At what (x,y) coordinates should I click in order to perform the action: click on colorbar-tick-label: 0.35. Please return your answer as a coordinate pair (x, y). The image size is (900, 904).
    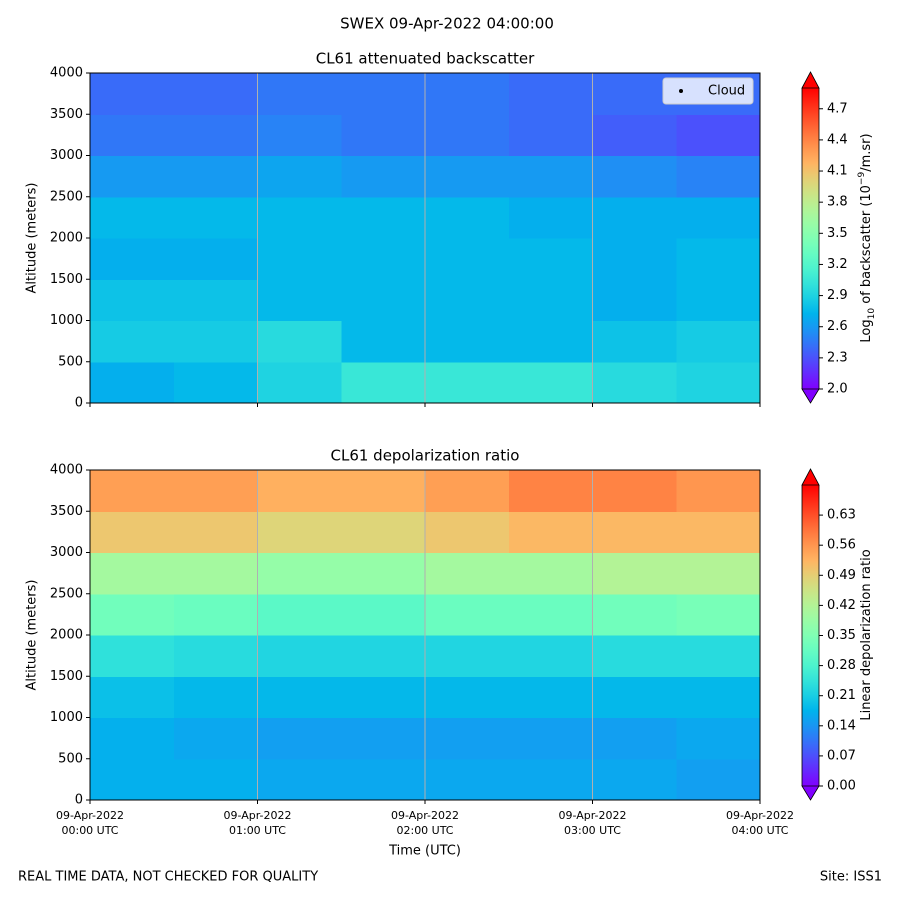
    Looking at the image, I should click on (841, 635).